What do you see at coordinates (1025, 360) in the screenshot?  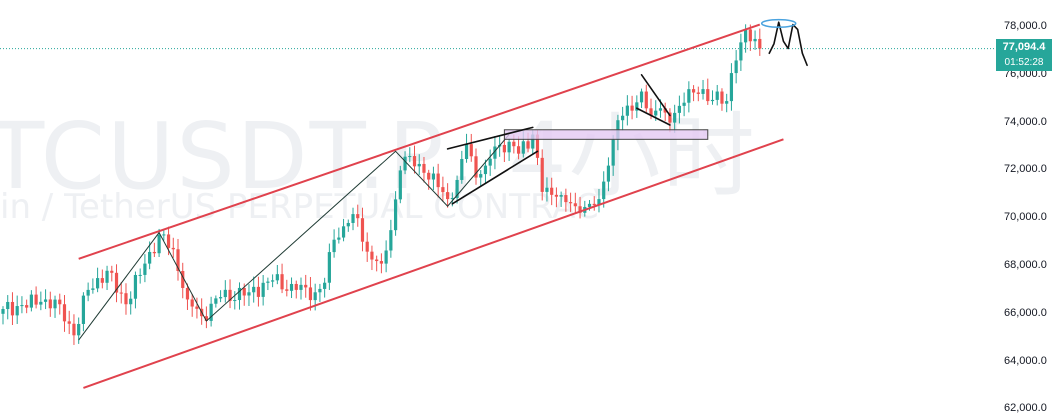 I see `price-axis-tick: 64,000.0` at bounding box center [1025, 360].